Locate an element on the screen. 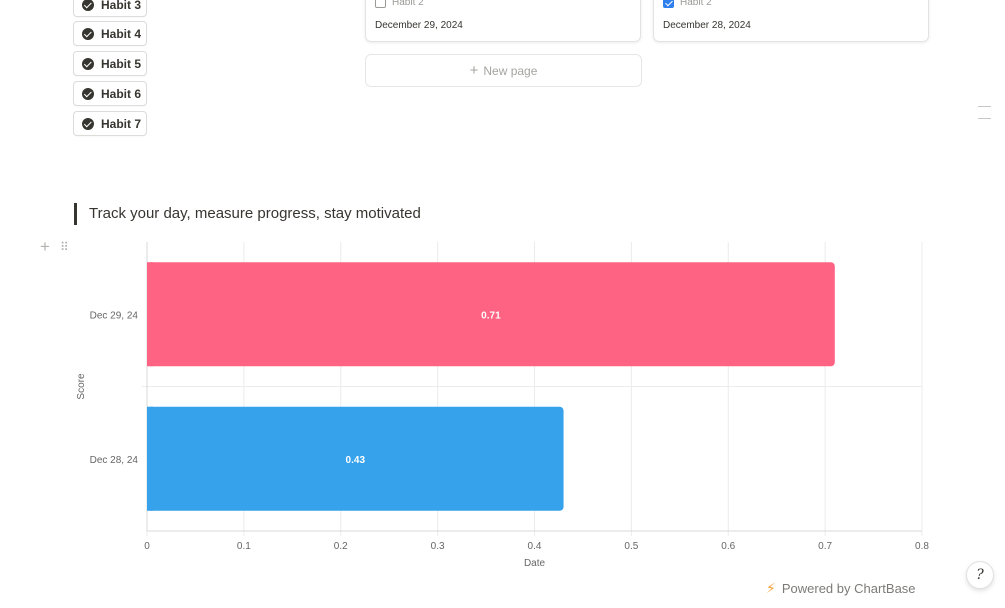 The width and height of the screenshot is (1005, 608). habit-label: Habit 3 is located at coordinates (121, 6).